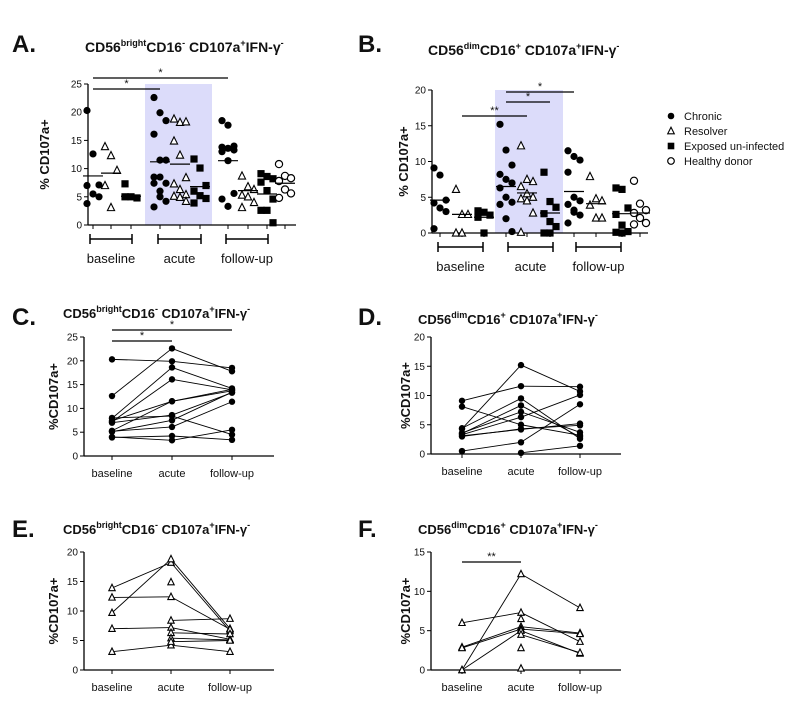  What do you see at coordinates (230, 688) in the screenshot?
I see `x-tick-label-follow-up: follow-up` at bounding box center [230, 688].